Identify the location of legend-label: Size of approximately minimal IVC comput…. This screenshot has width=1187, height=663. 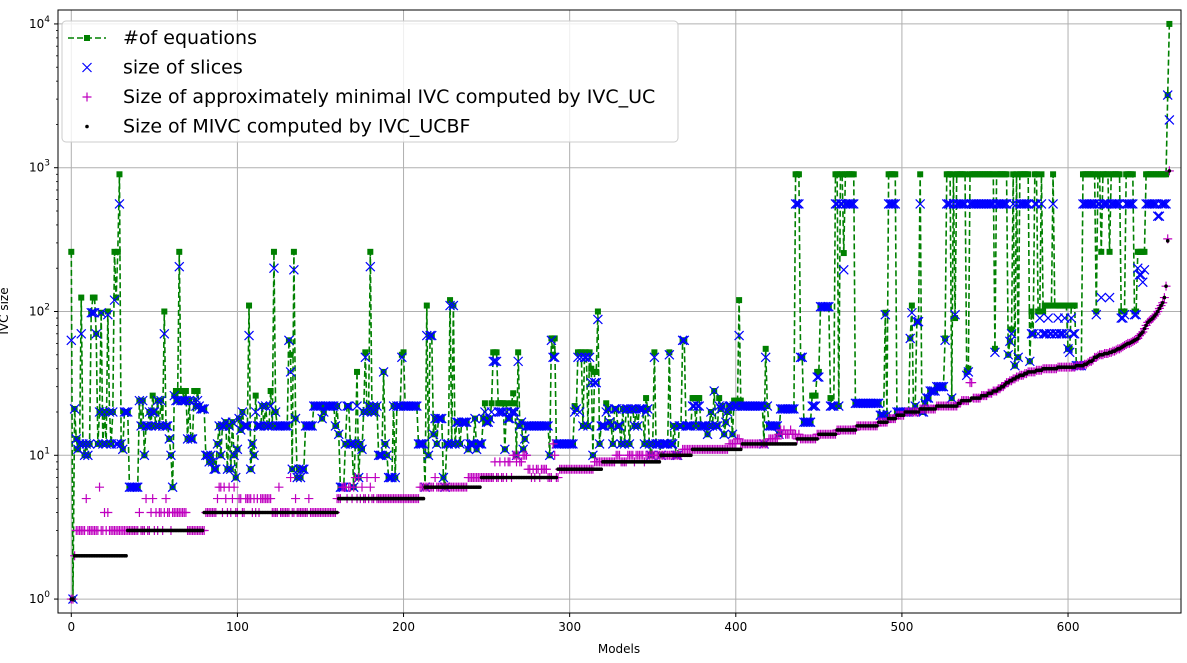
(389, 97).